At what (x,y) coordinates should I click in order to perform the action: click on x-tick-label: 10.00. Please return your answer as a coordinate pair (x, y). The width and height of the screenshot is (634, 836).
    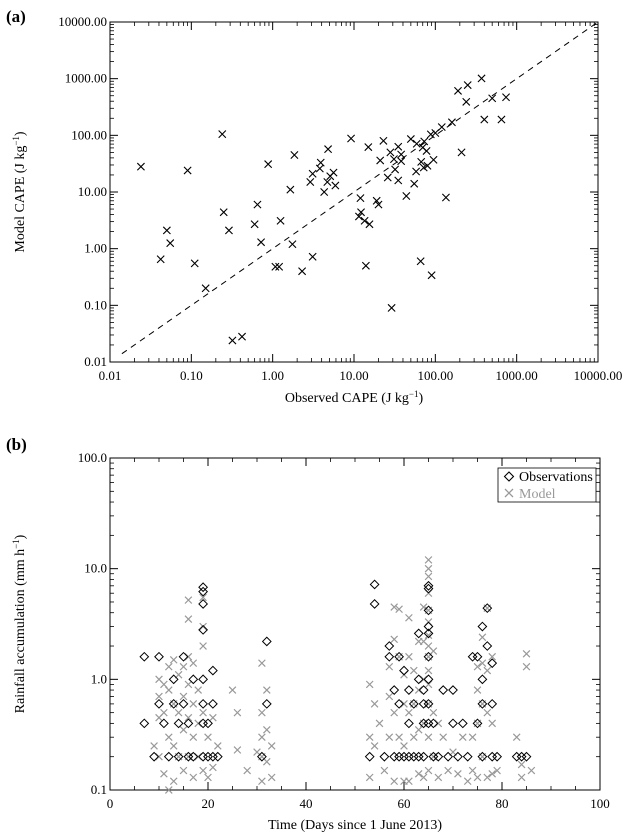
    Looking at the image, I should click on (353, 375).